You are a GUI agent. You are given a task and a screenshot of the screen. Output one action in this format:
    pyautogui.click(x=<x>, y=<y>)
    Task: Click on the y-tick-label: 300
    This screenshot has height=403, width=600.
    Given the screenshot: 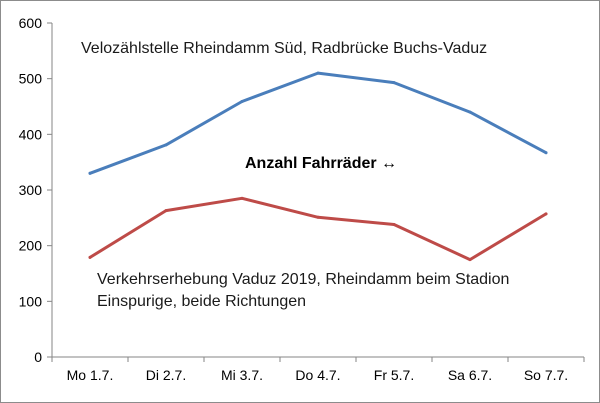 What is the action you would take?
    pyautogui.click(x=31, y=190)
    